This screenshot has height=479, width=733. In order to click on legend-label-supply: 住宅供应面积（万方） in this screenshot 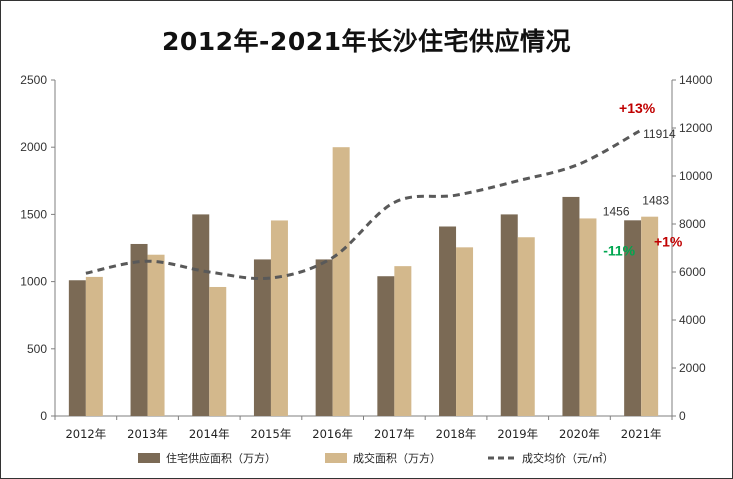, I will do `click(221, 458)`.